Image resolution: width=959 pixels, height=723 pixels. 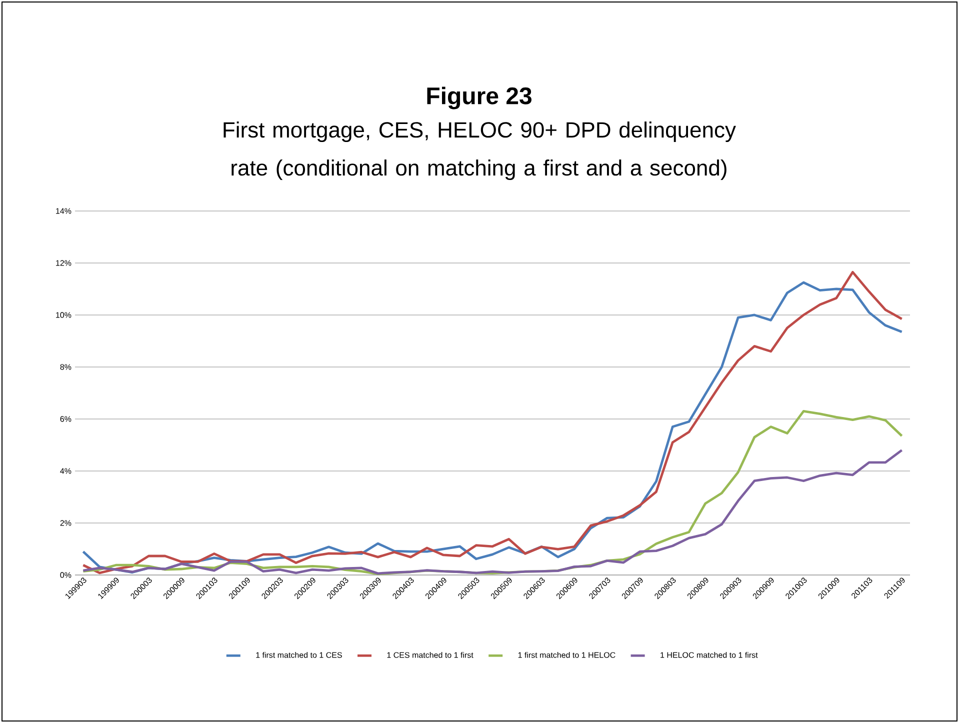 I want to click on y-tick-label: 12%, so click(x=64, y=263).